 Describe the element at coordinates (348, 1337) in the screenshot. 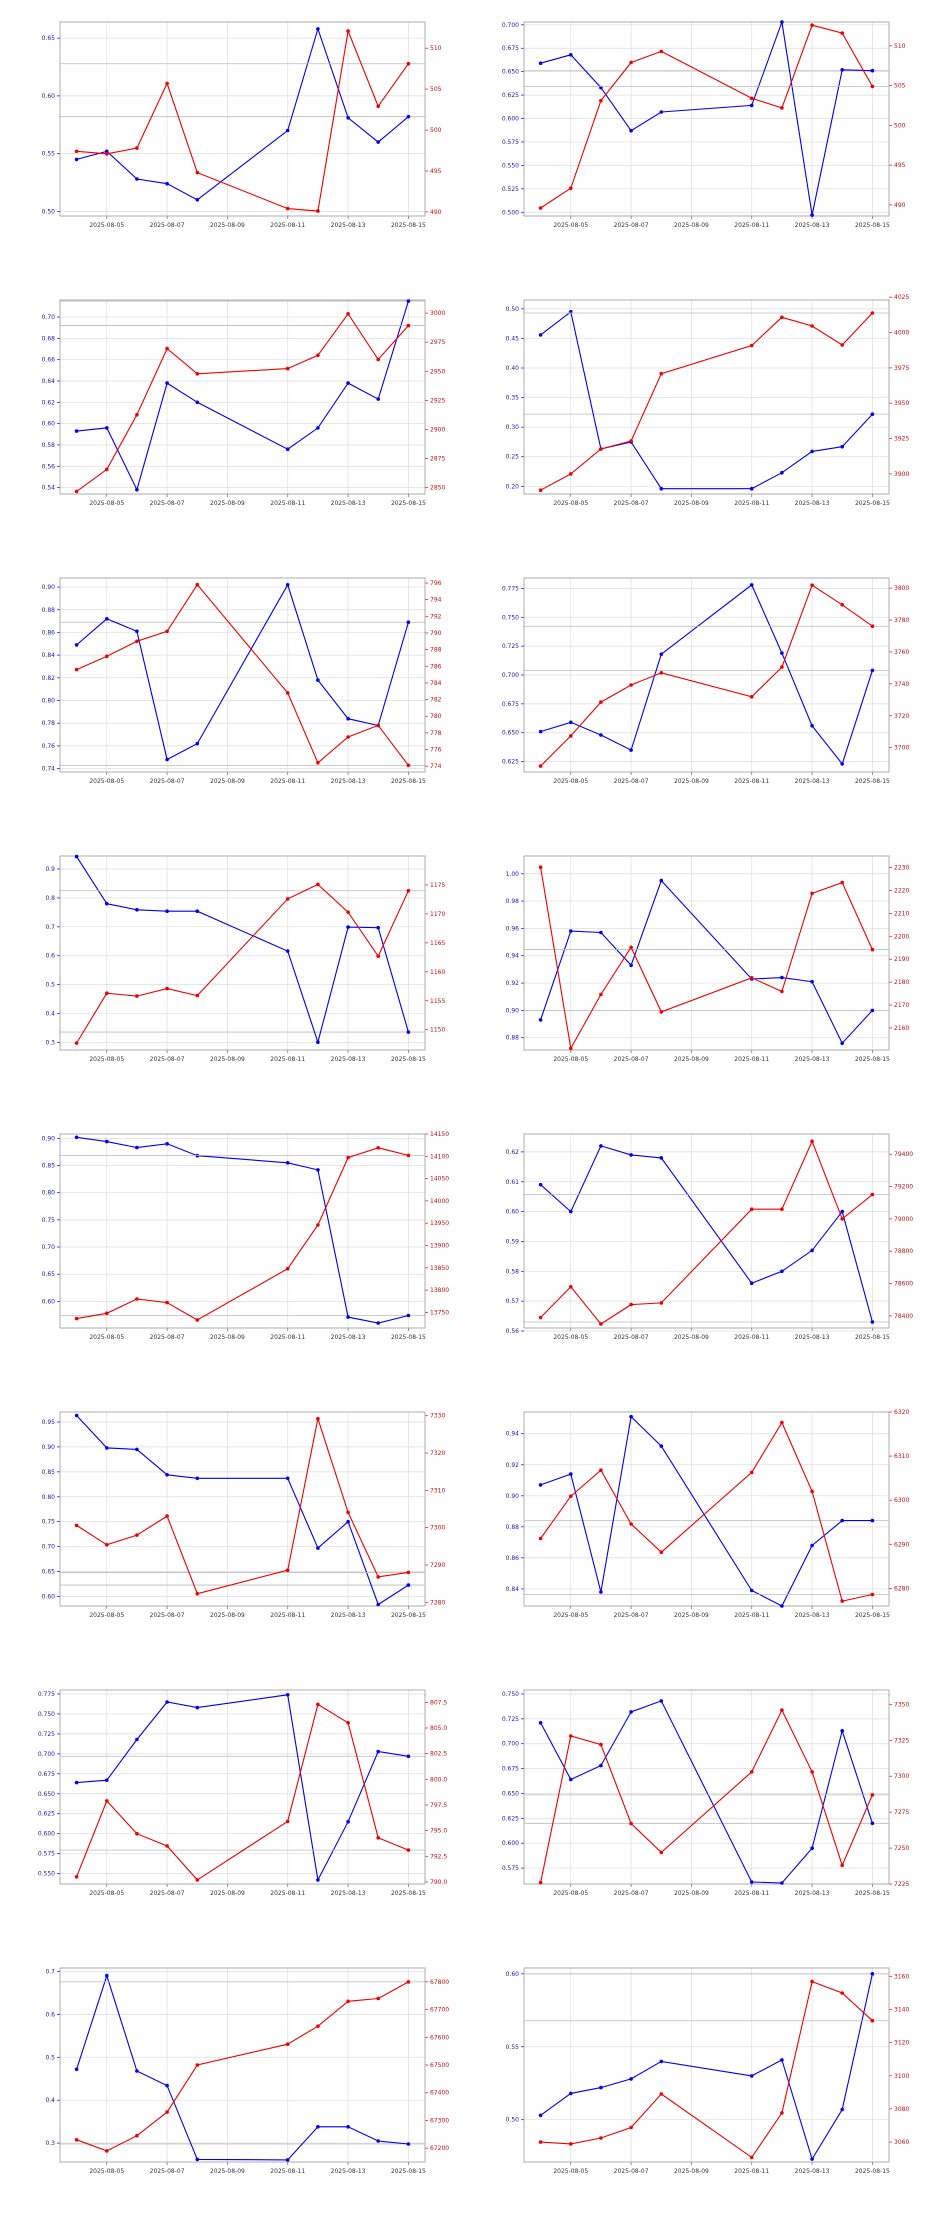

I see `x-tick-label: 2025-08-13` at that location.